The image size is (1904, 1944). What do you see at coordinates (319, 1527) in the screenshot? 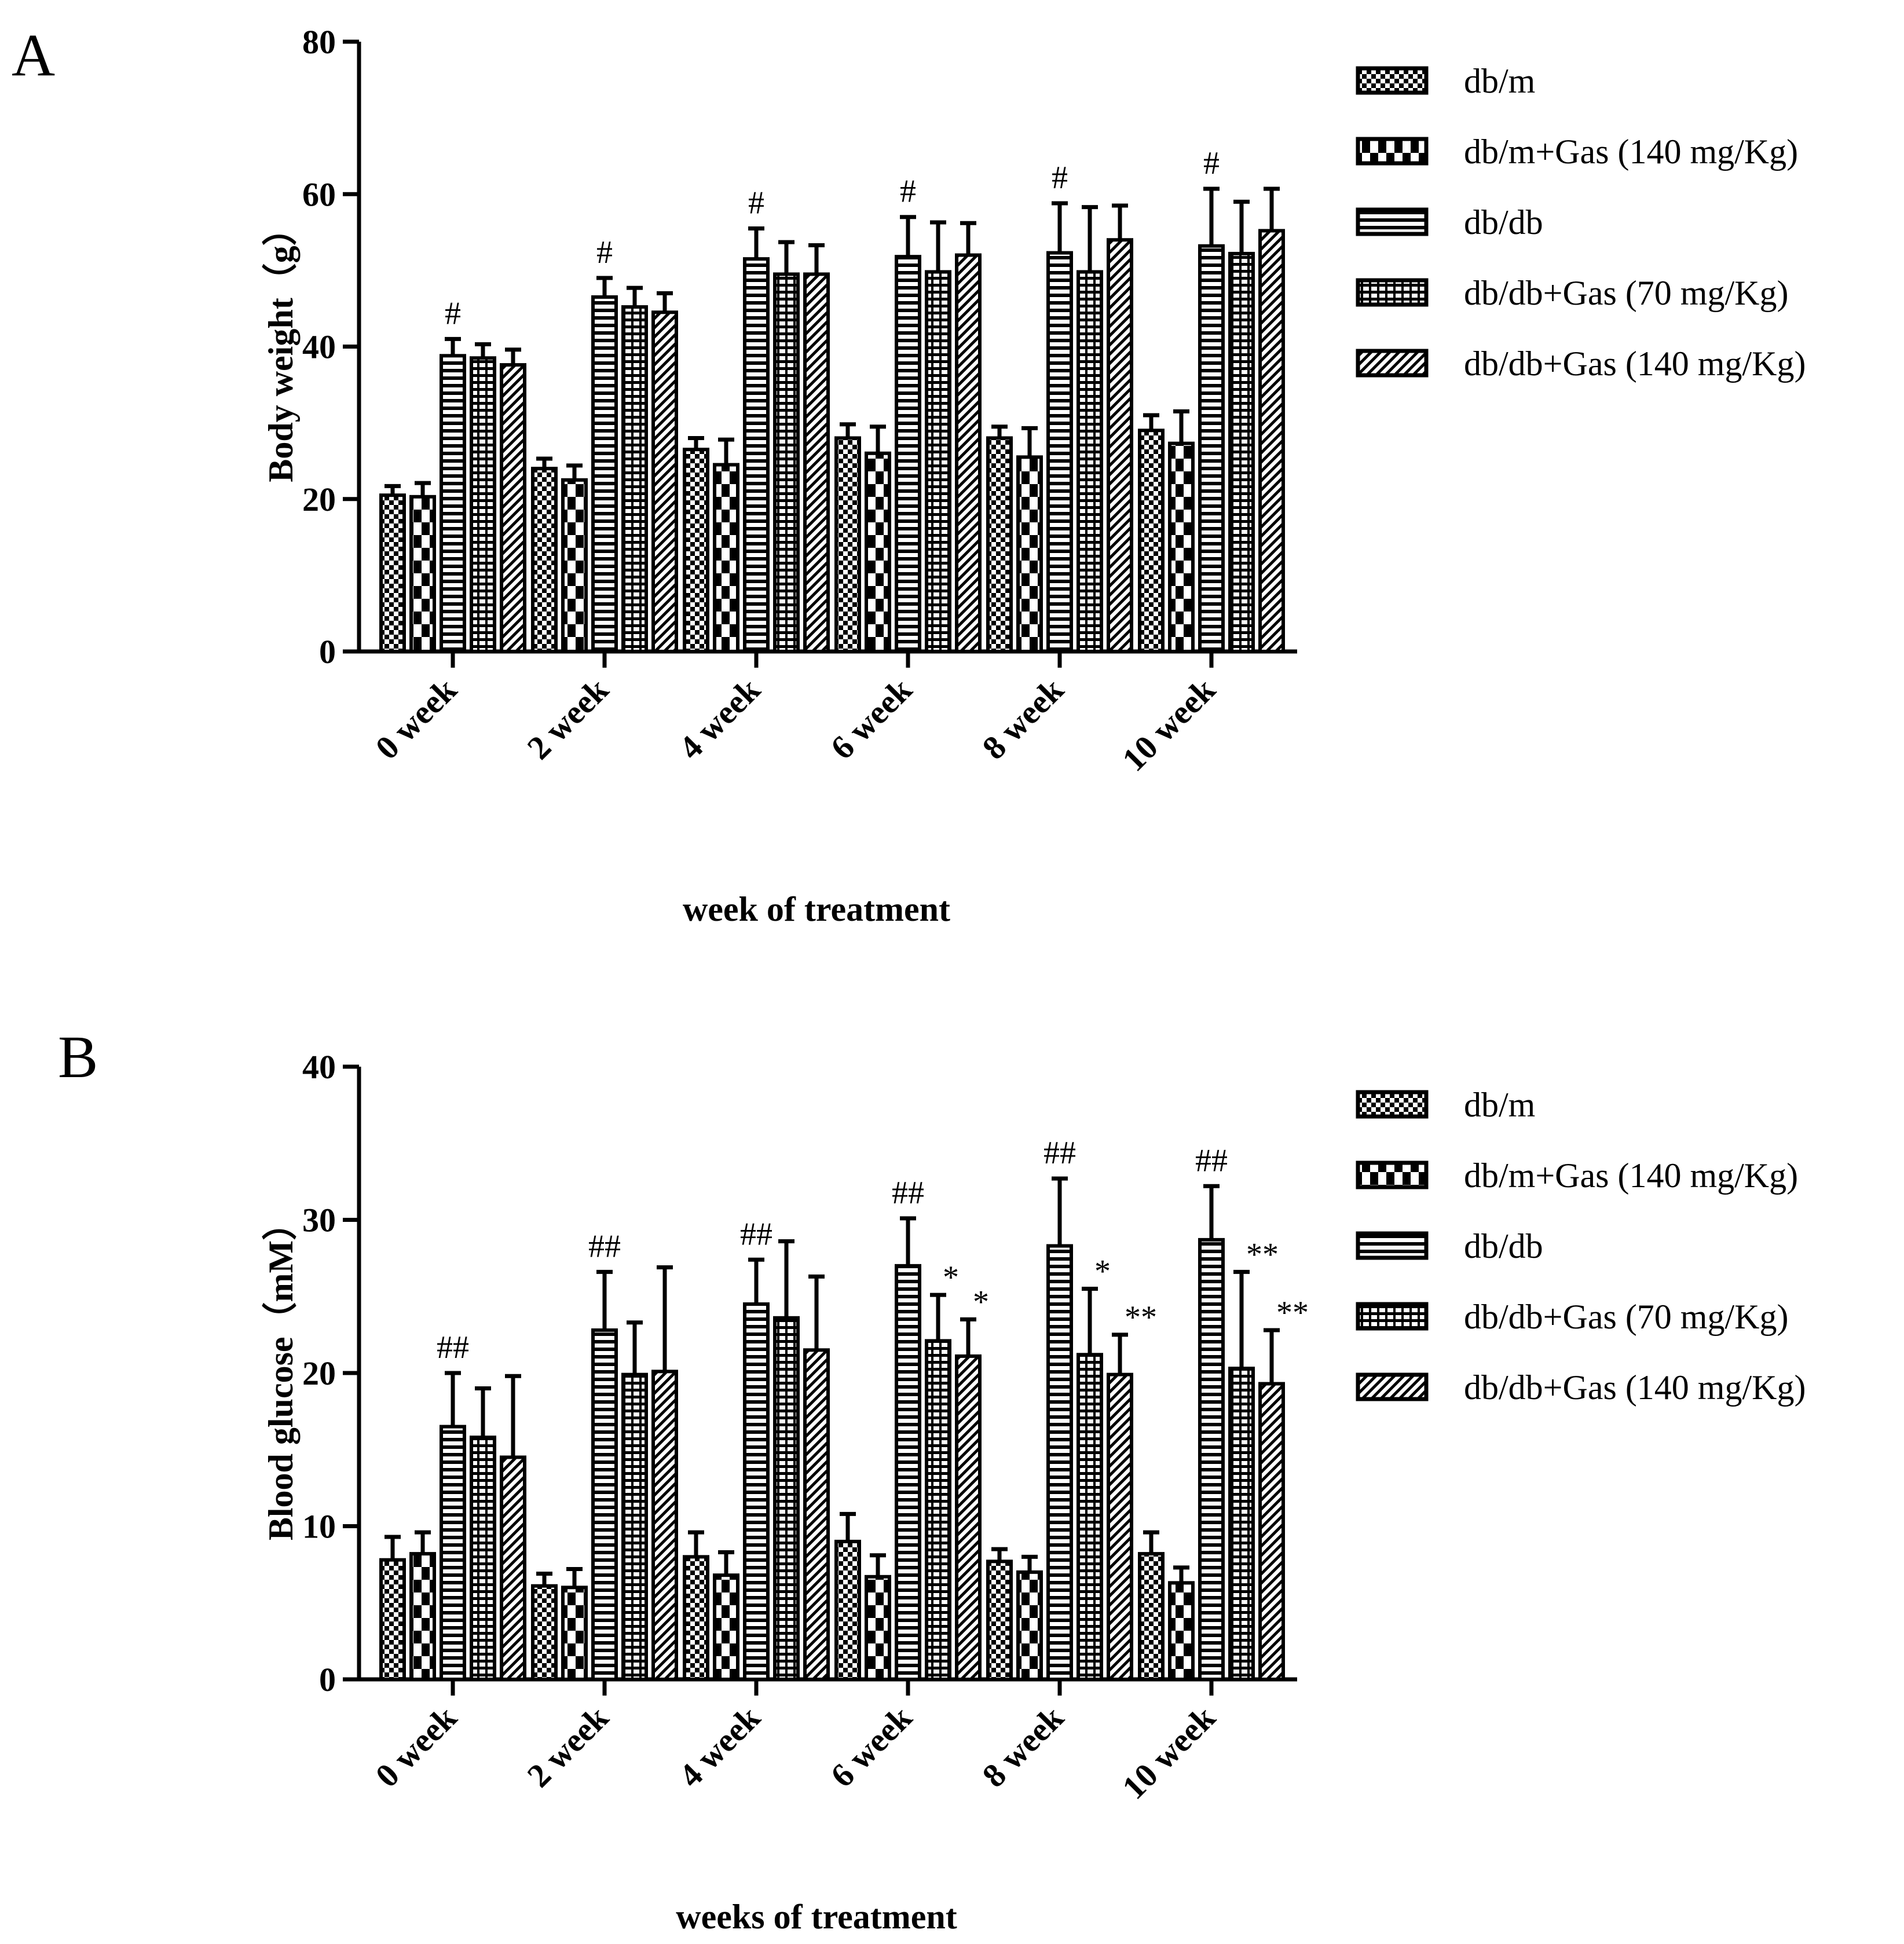
I see `y-tick-label: 10` at bounding box center [319, 1527].